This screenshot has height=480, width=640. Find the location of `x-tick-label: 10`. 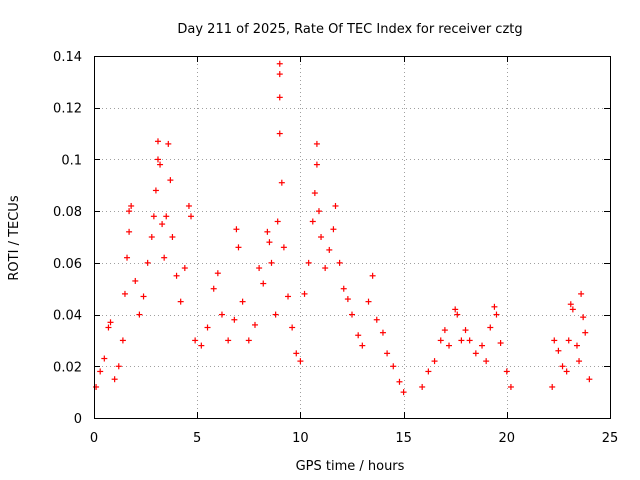

x-tick-label: 10 is located at coordinates (300, 438).